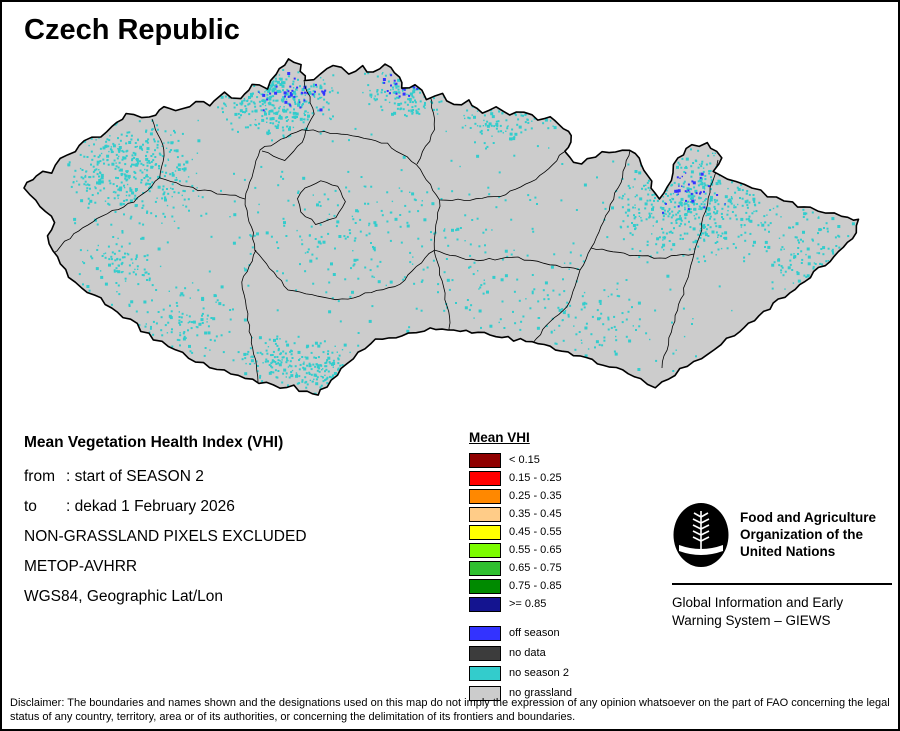 Image resolution: width=900 pixels, height=731 pixels. Describe the element at coordinates (124, 596) in the screenshot. I see `info-row-label: WGS84, Geographic Lat/Lon` at that location.